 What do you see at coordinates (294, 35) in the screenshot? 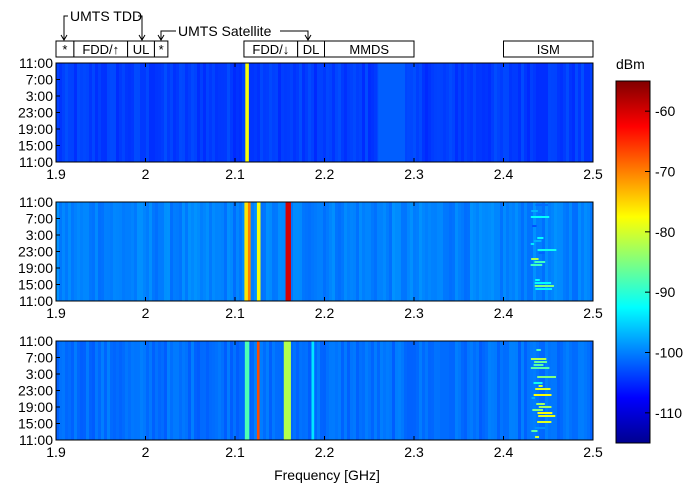
I see `satellite-leader-right` at bounding box center [294, 35].